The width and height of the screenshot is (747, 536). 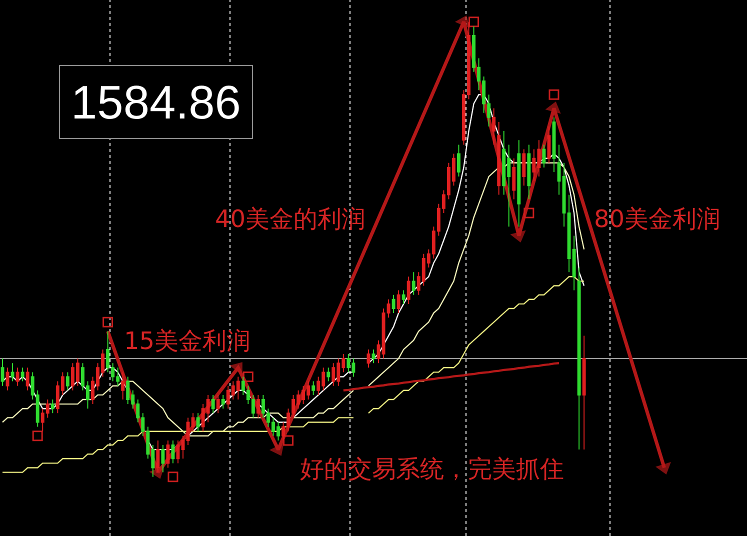 I want to click on annotation: 40美金的利润, so click(x=290, y=219).